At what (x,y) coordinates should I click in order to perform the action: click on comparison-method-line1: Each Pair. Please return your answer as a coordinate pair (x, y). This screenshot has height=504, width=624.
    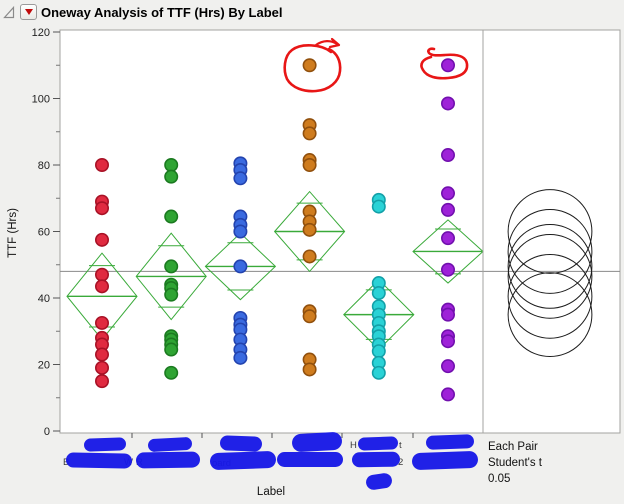
    Looking at the image, I should click on (513, 447).